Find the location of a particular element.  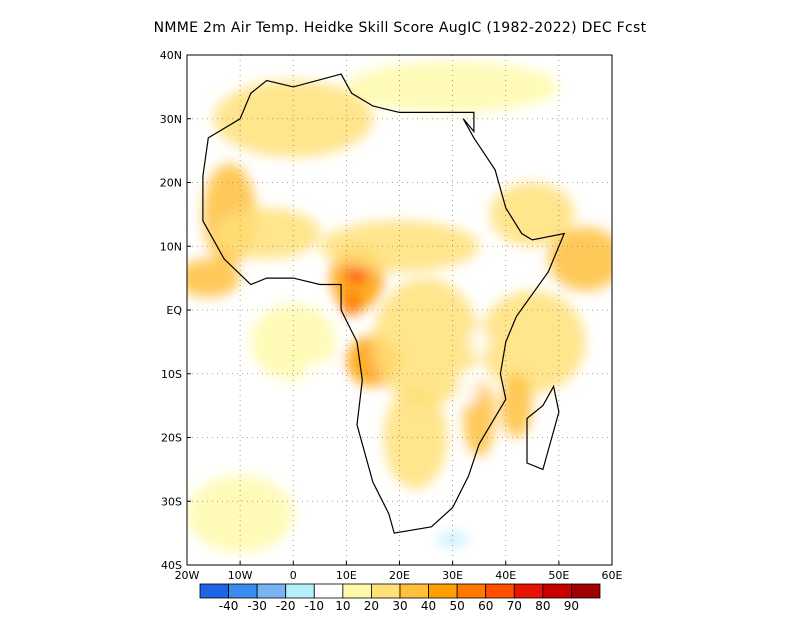

colorbar-label: 70 is located at coordinates (514, 606).